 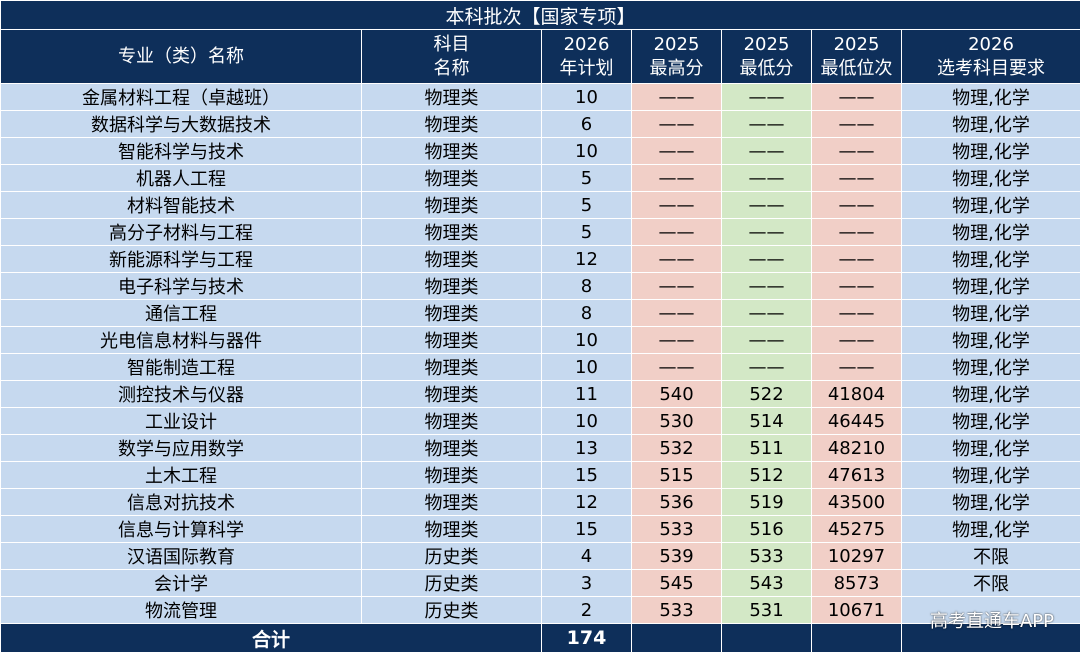 What do you see at coordinates (181, 529) in the screenshot?
I see `major-cell: 信息与计算科学` at bounding box center [181, 529].